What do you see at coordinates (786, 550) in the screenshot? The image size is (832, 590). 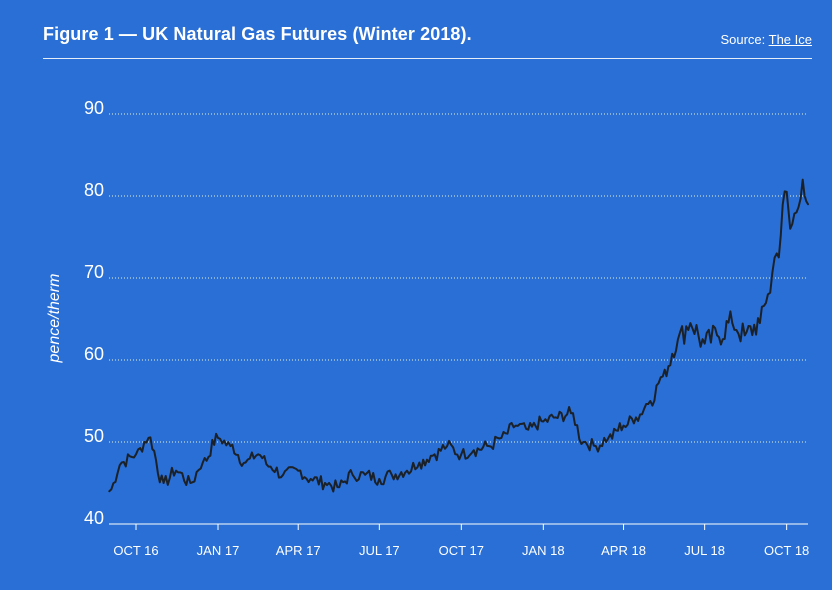 I see `x-tick-label: OCT 18` at bounding box center [786, 550].